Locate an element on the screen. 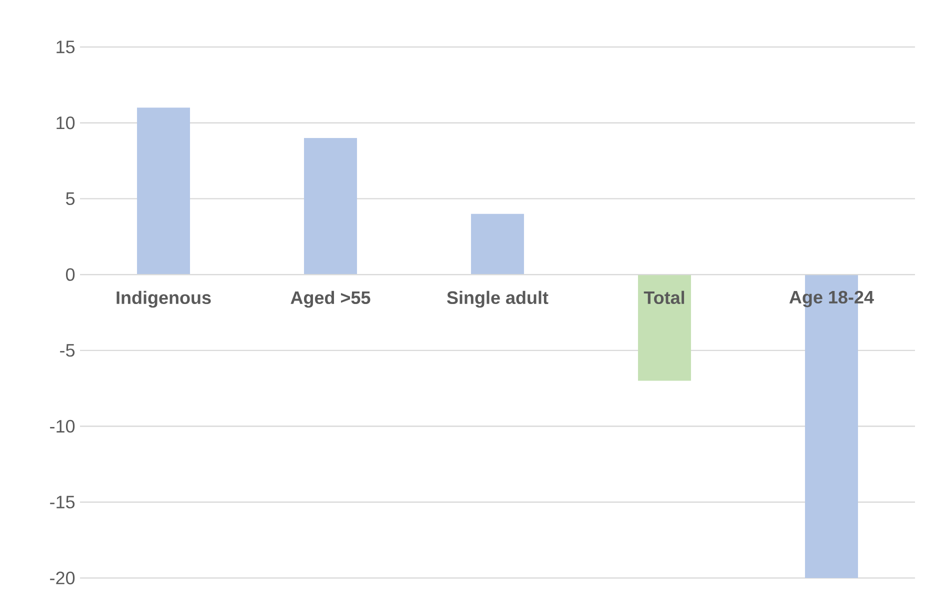 Image resolution: width=931 pixels, height=599 pixels. y-tick-label: 0 is located at coordinates (70, 274).